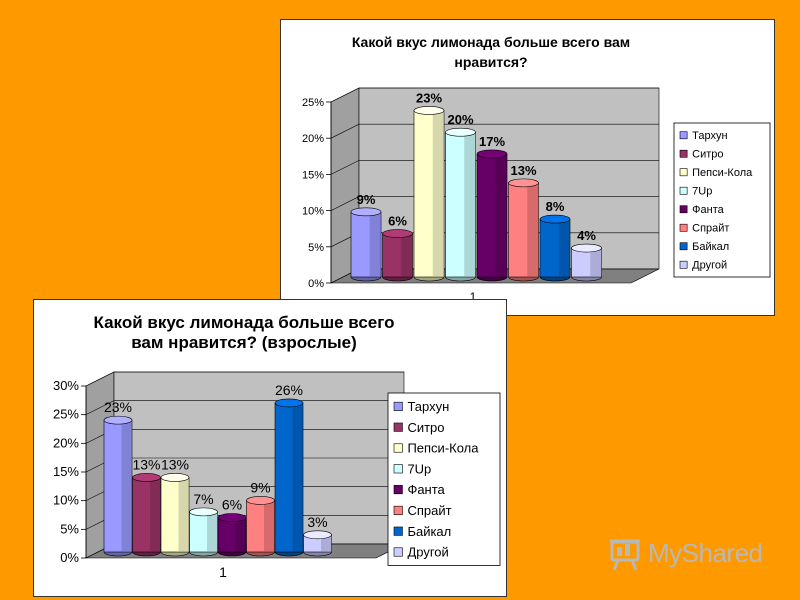 The height and width of the screenshot is (600, 800). What do you see at coordinates (66, 385) in the screenshot?
I see `chart-2-y-tick-label: 30%` at bounding box center [66, 385].